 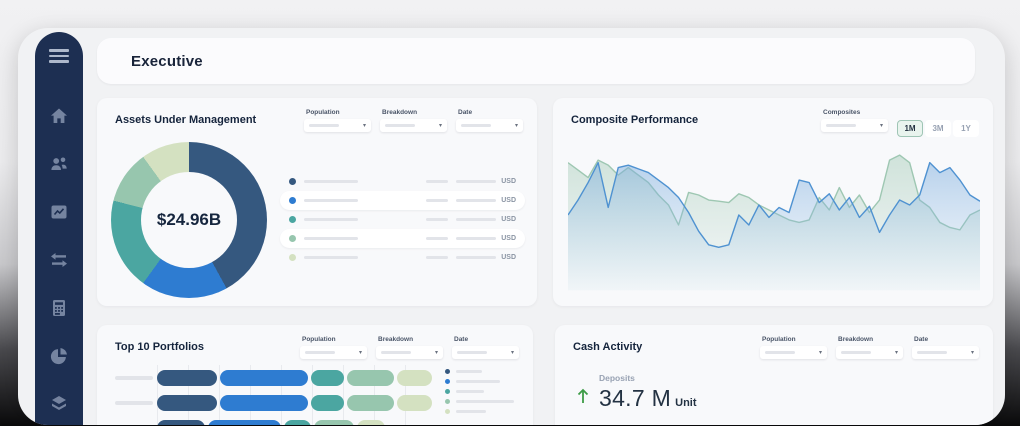 I want to click on sidebar-item-clients, so click(x=59, y=164).